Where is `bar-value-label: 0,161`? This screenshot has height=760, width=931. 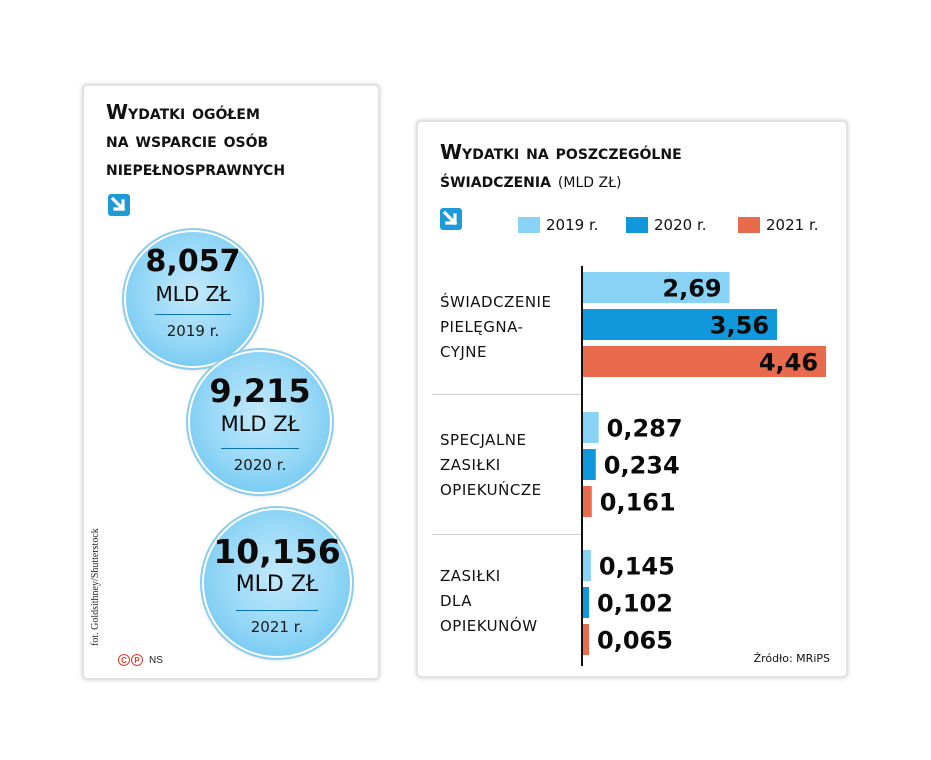 bar-value-label: 0,161 is located at coordinates (638, 503).